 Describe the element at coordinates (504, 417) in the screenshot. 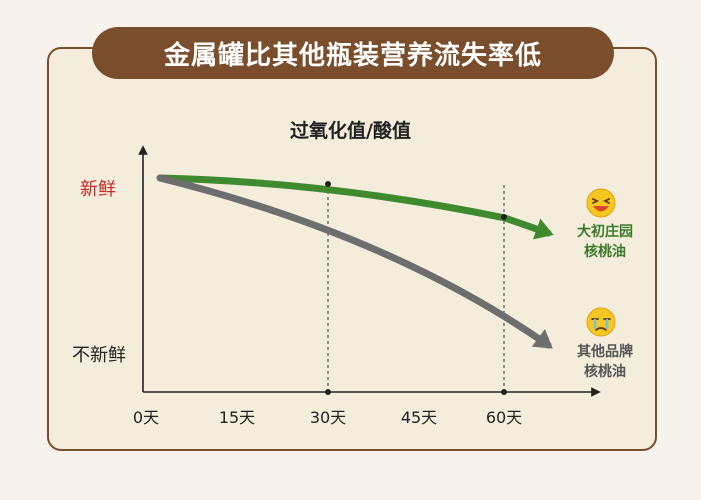

I see `x-tick-label: 60天` at that location.